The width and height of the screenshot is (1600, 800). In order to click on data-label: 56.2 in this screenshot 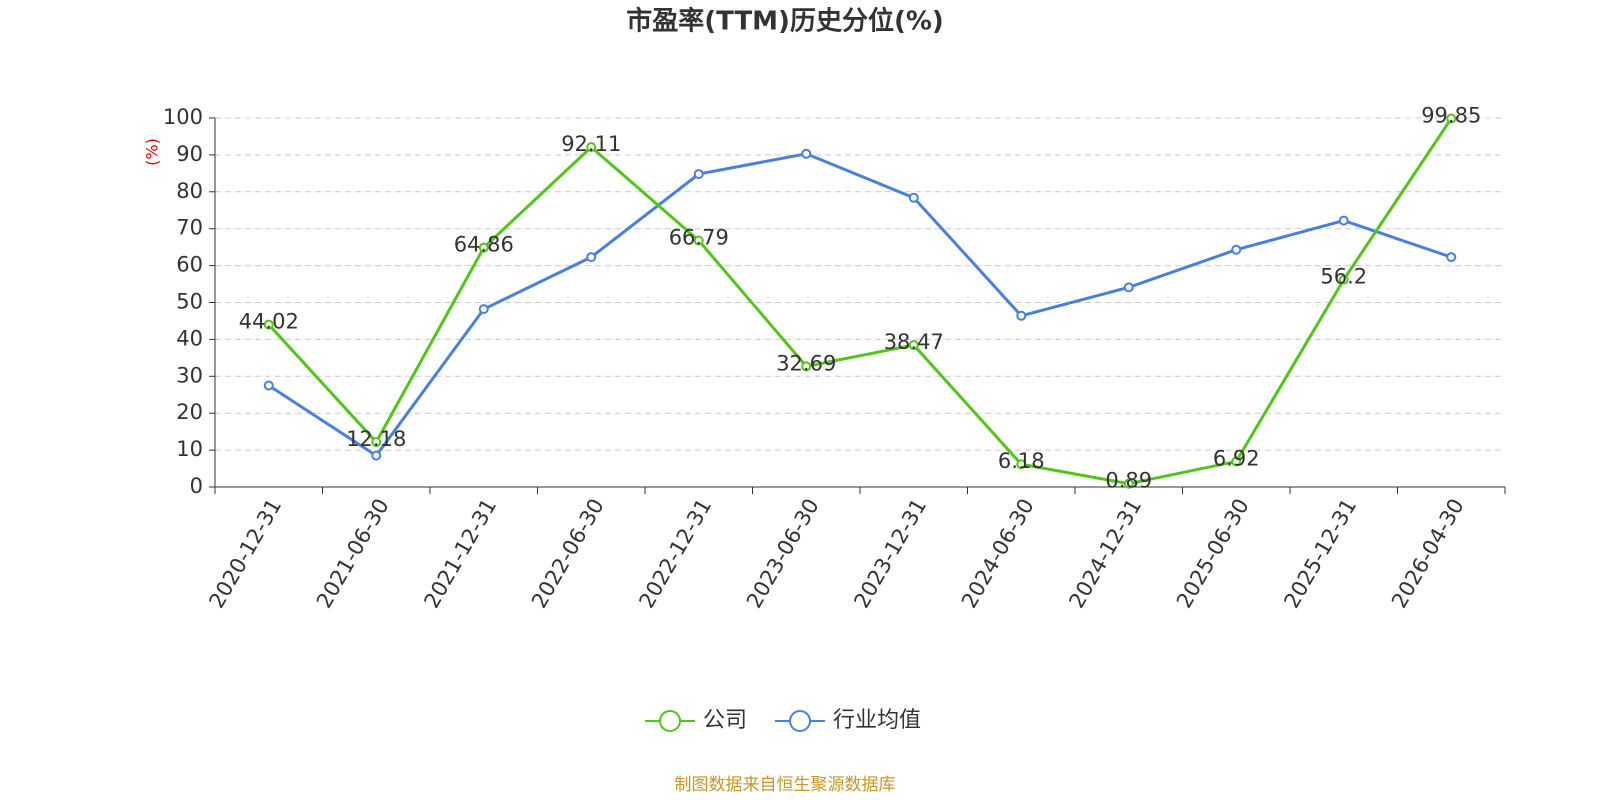, I will do `click(1343, 277)`.